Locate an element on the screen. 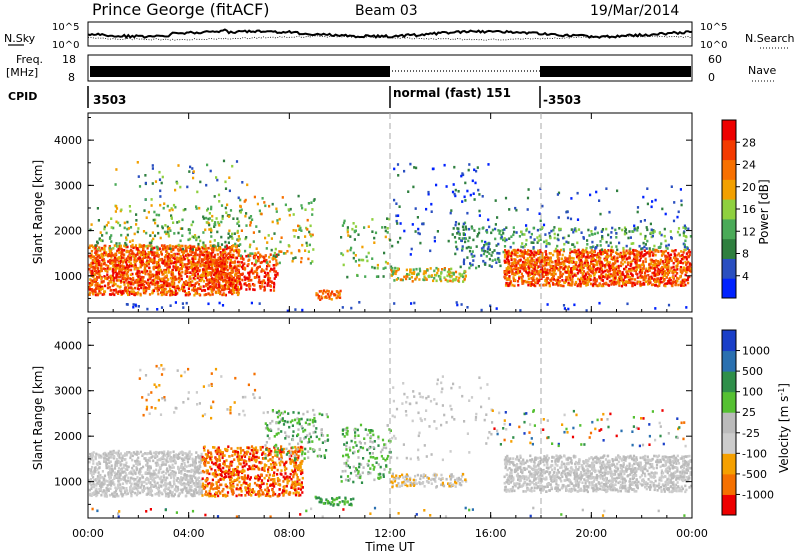 Image resolution: width=800 pixels, height=554 pixels. freq-label-2: [MHz] is located at coordinates (22, 72).